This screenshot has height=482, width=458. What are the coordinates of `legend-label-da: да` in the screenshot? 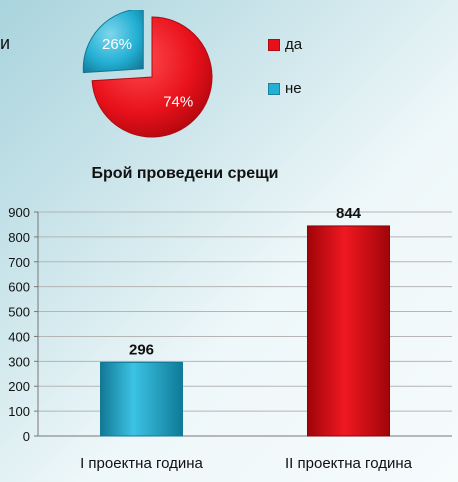 It's located at (294, 44).